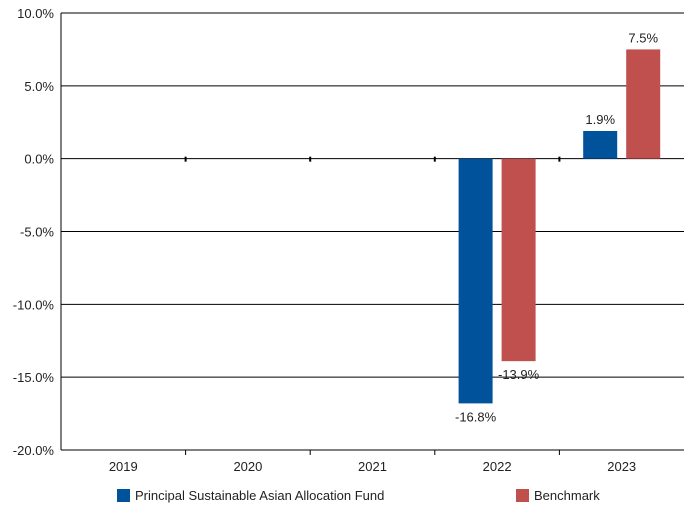 The height and width of the screenshot is (508, 684). What do you see at coordinates (37, 232) in the screenshot?
I see `y-tick-label: -5.0%` at bounding box center [37, 232].